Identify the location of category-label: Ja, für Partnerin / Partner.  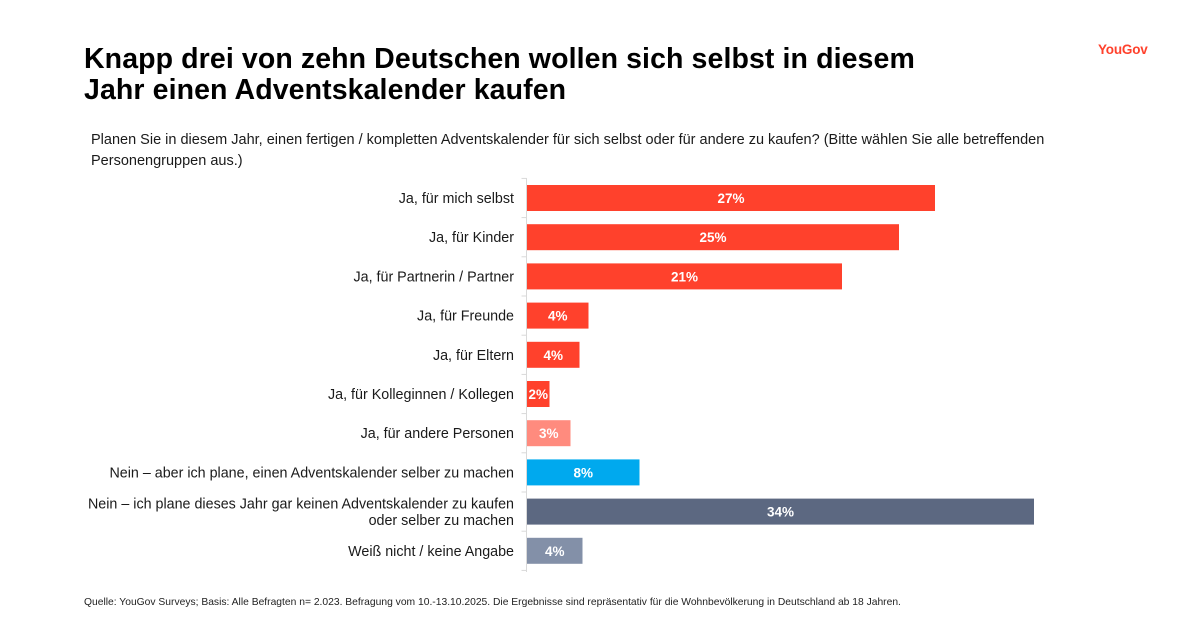
(433, 277).